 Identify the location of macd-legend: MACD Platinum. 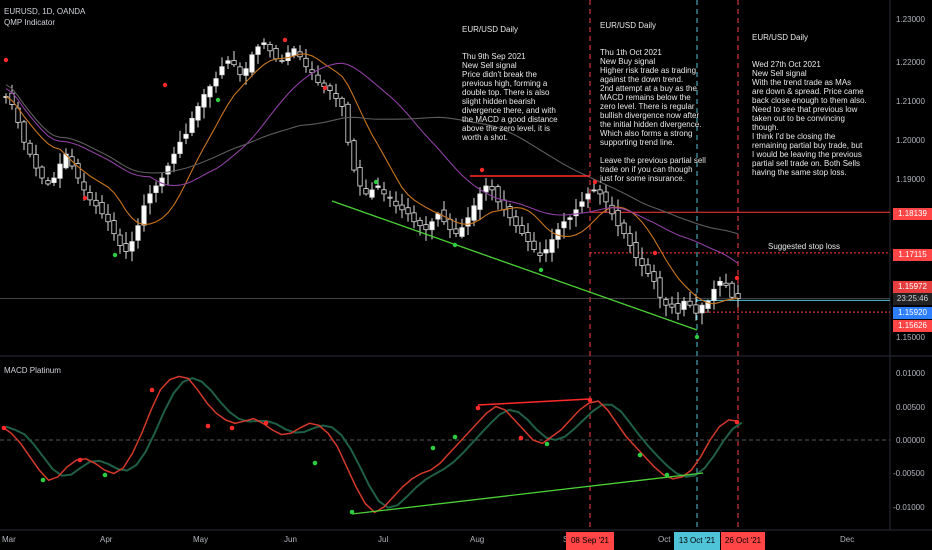
(32, 370).